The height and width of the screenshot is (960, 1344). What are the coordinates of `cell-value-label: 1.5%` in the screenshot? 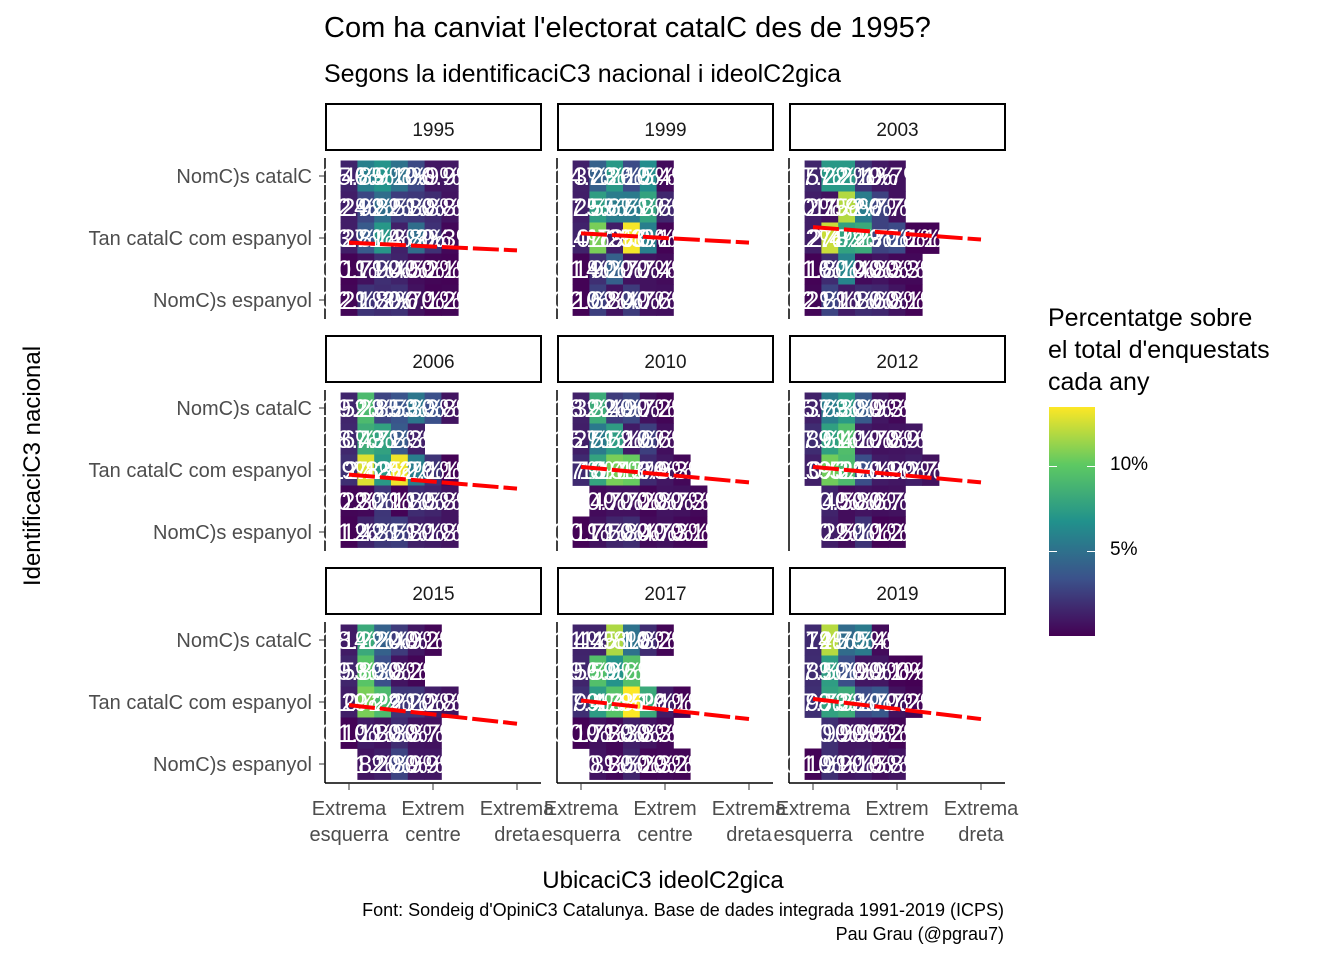 It's located at (813, 177).